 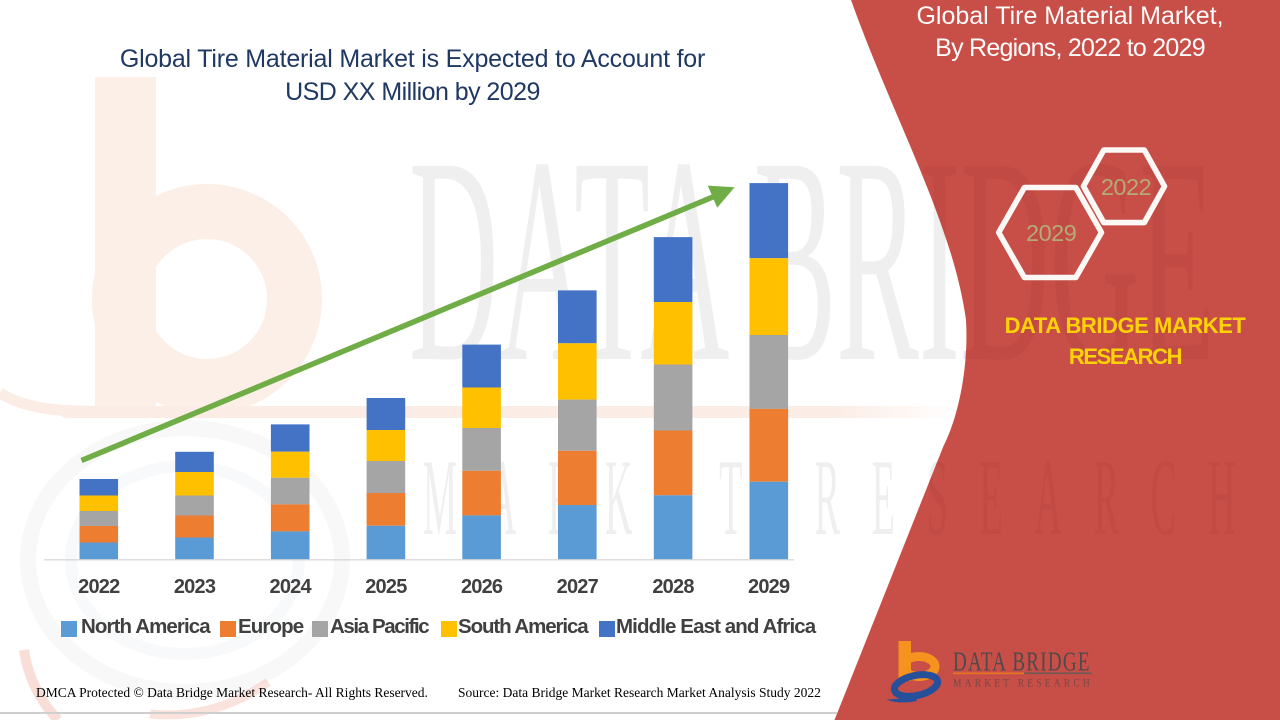 I want to click on svg-text: DATA BRIDGE, so click(x=1022, y=662).